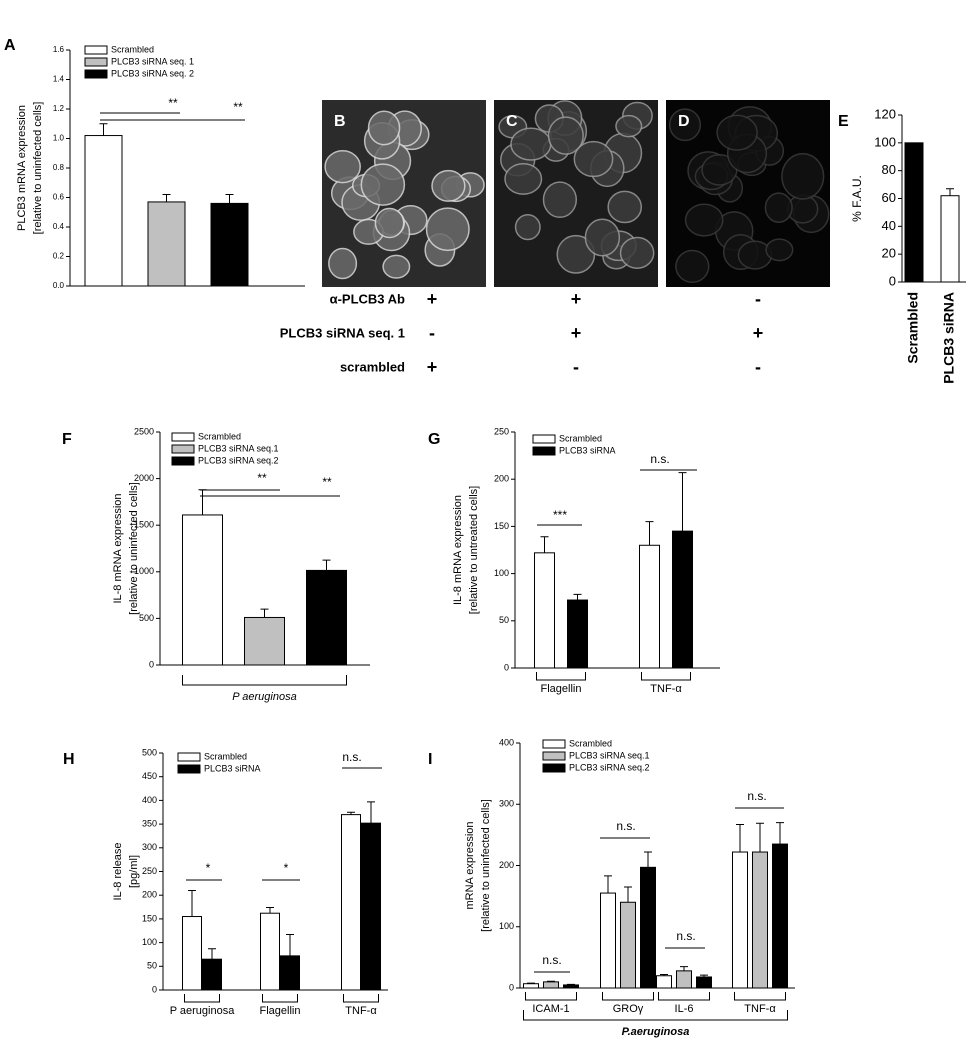 The image size is (976, 1050). What do you see at coordinates (59, 256) in the screenshot?
I see `y-tick-label: 0.2` at bounding box center [59, 256].